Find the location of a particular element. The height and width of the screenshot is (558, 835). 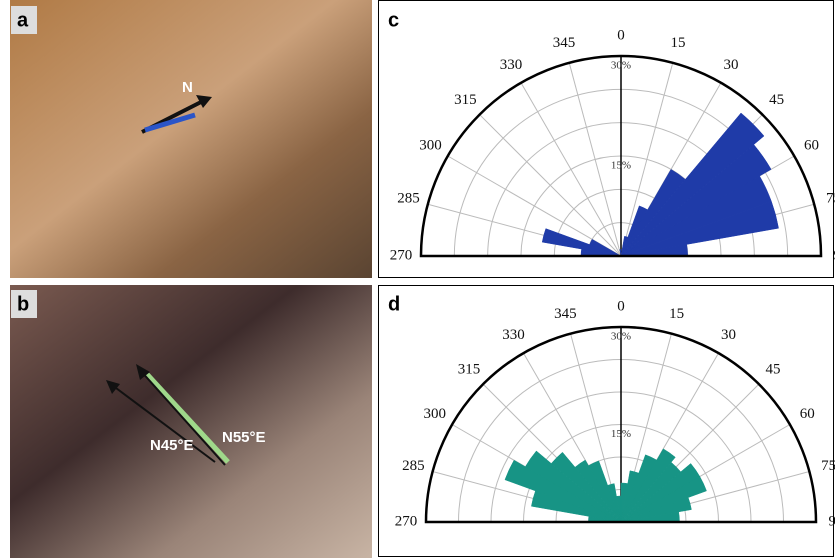

panel-label: b is located at coordinates (23, 304).